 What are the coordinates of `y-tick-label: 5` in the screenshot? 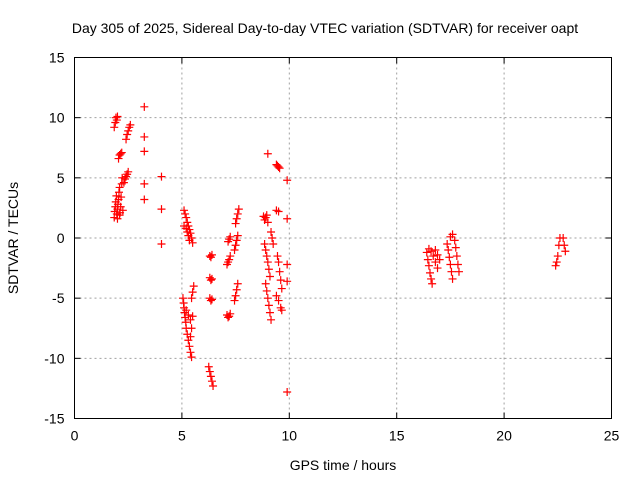 It's located at (61, 178).